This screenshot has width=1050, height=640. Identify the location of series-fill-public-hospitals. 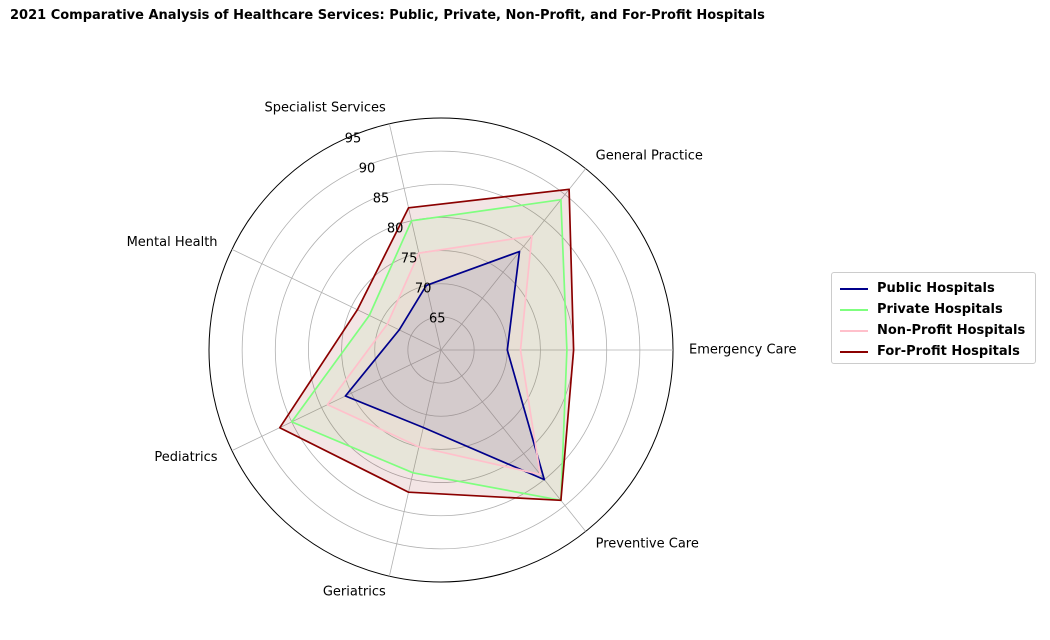
(445, 365).